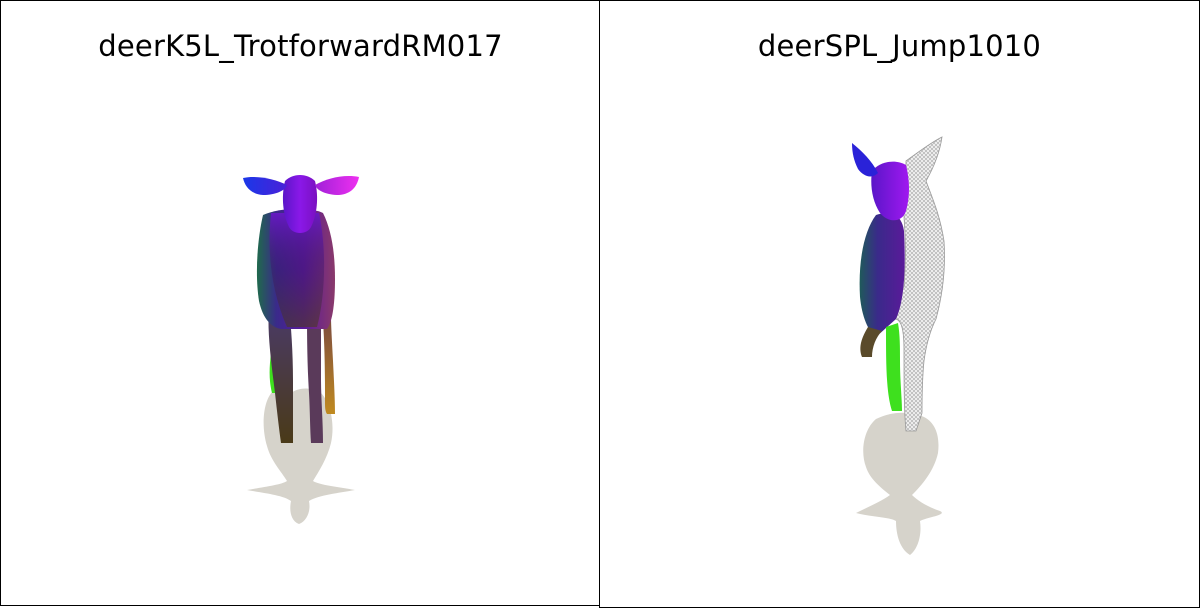  I want to click on right-deer-render, so click(898, 345).